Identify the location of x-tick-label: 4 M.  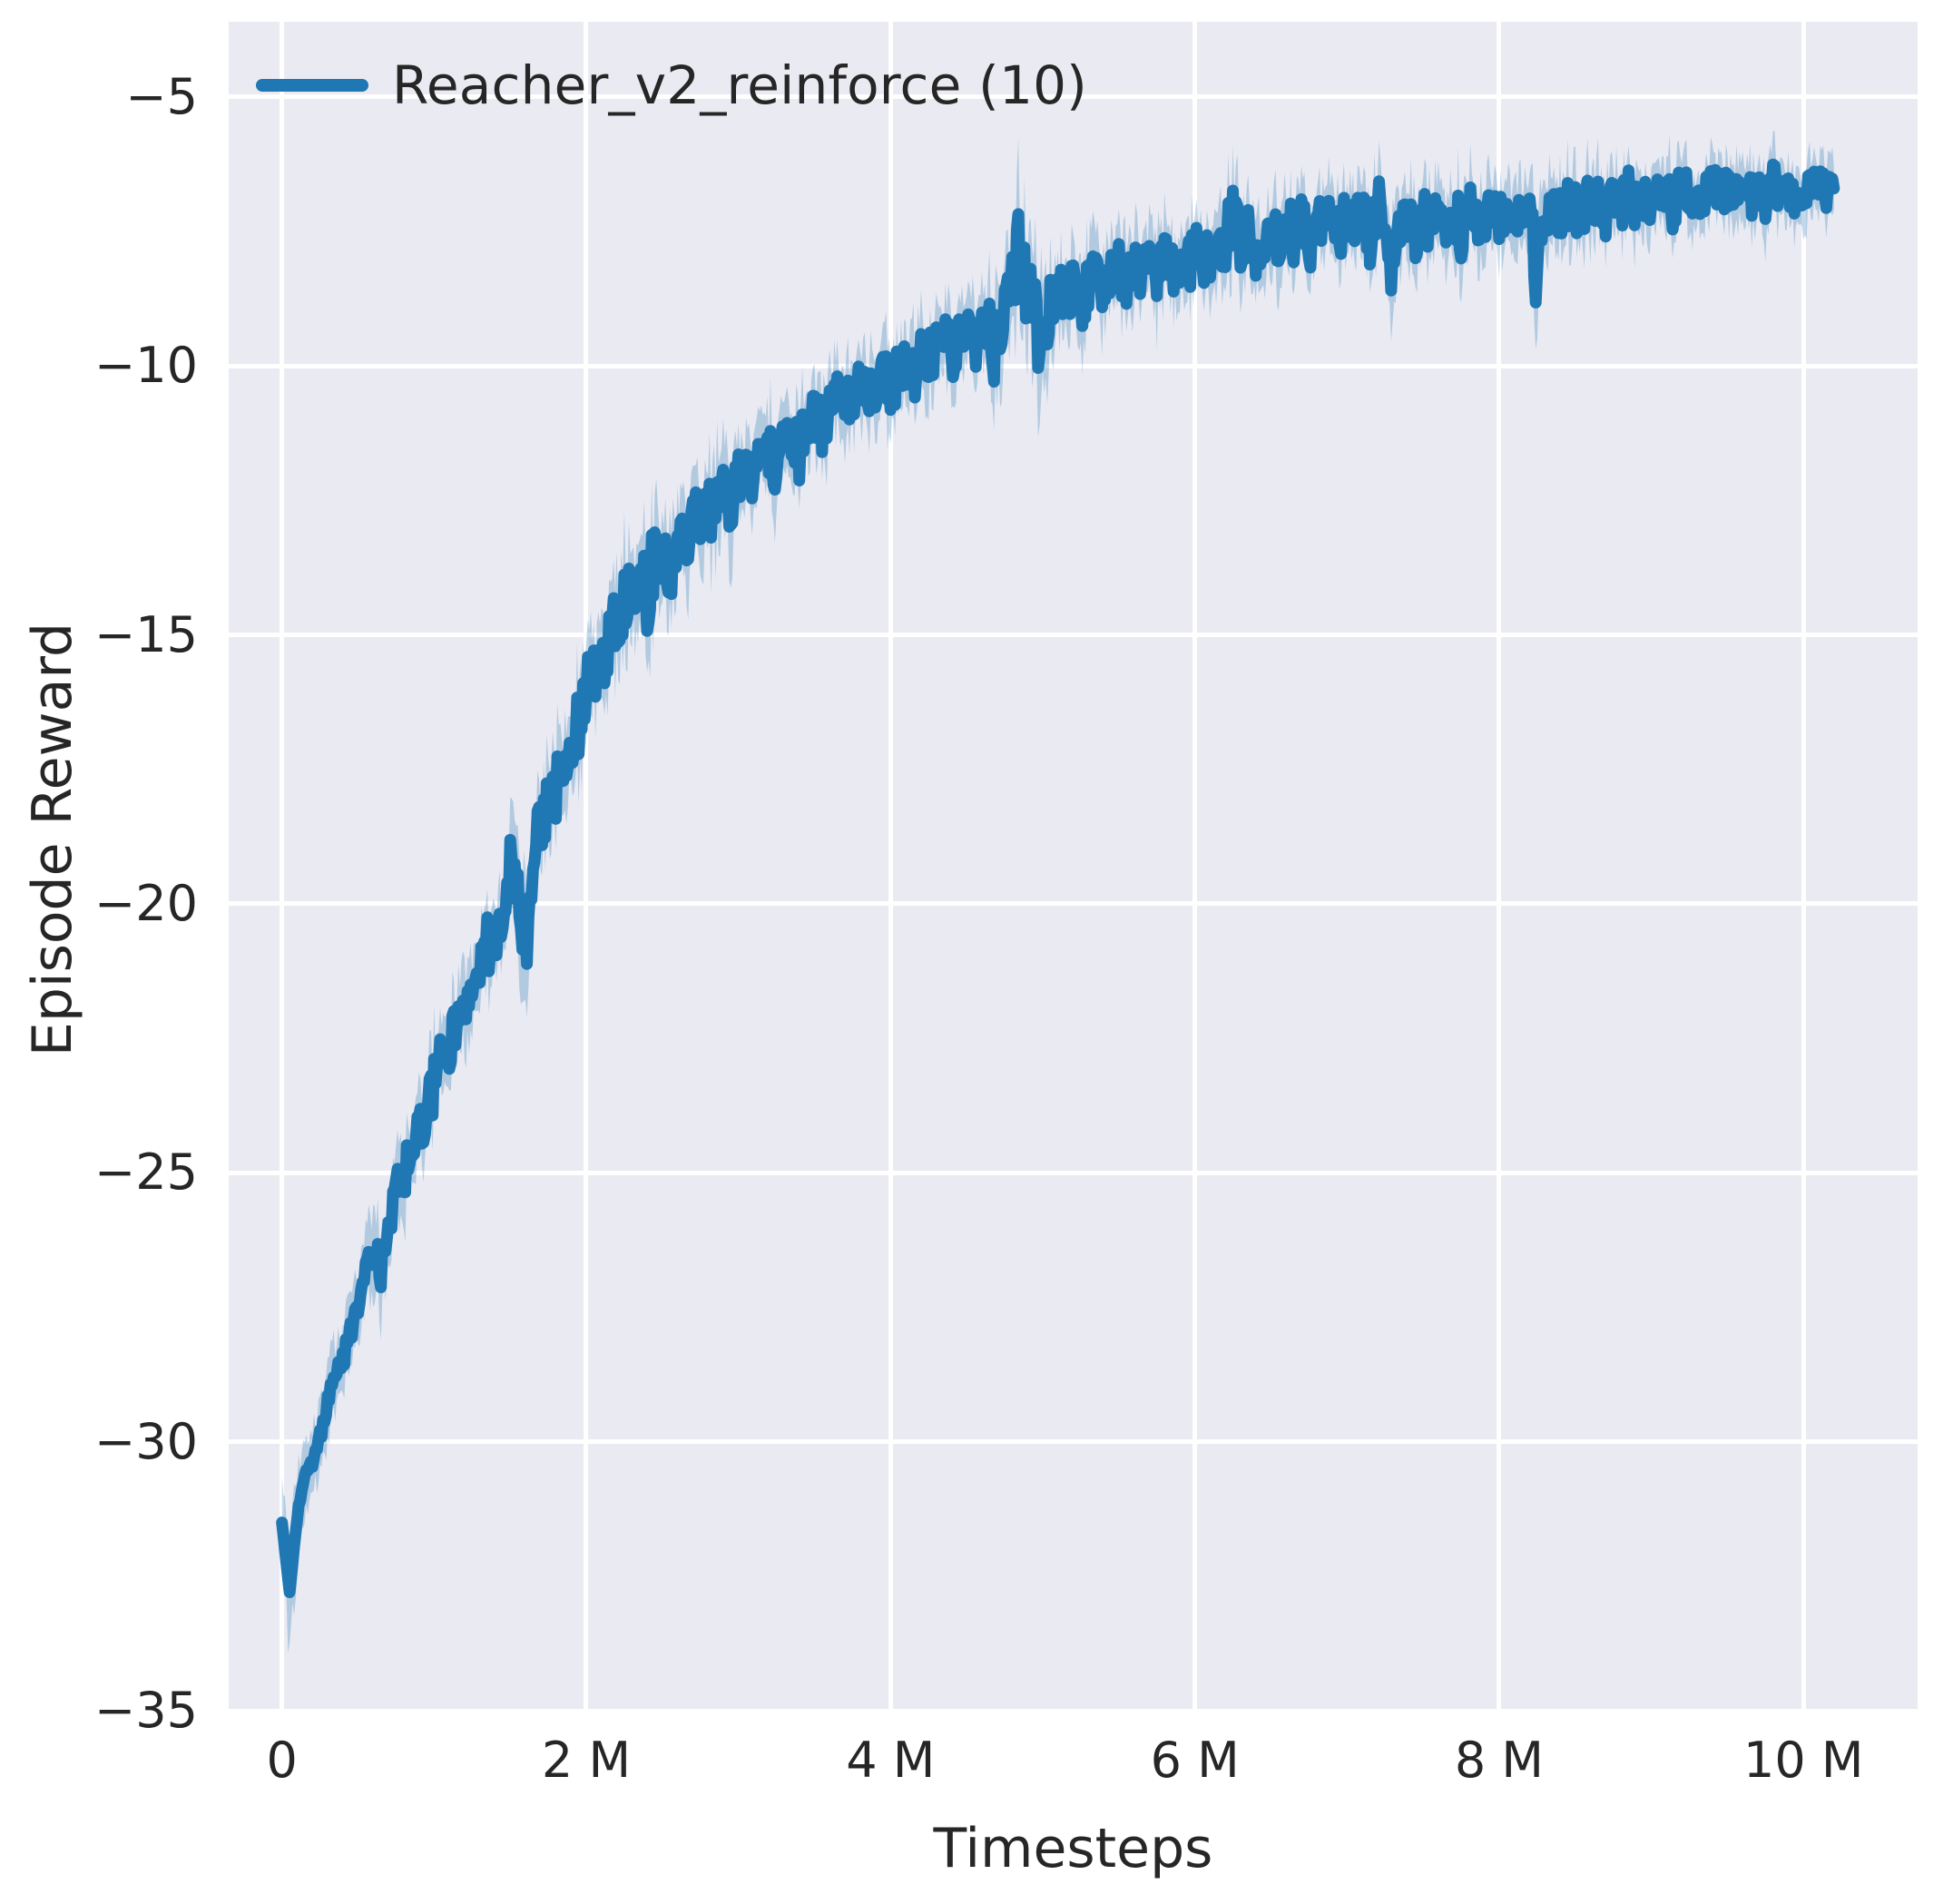
(891, 1760).